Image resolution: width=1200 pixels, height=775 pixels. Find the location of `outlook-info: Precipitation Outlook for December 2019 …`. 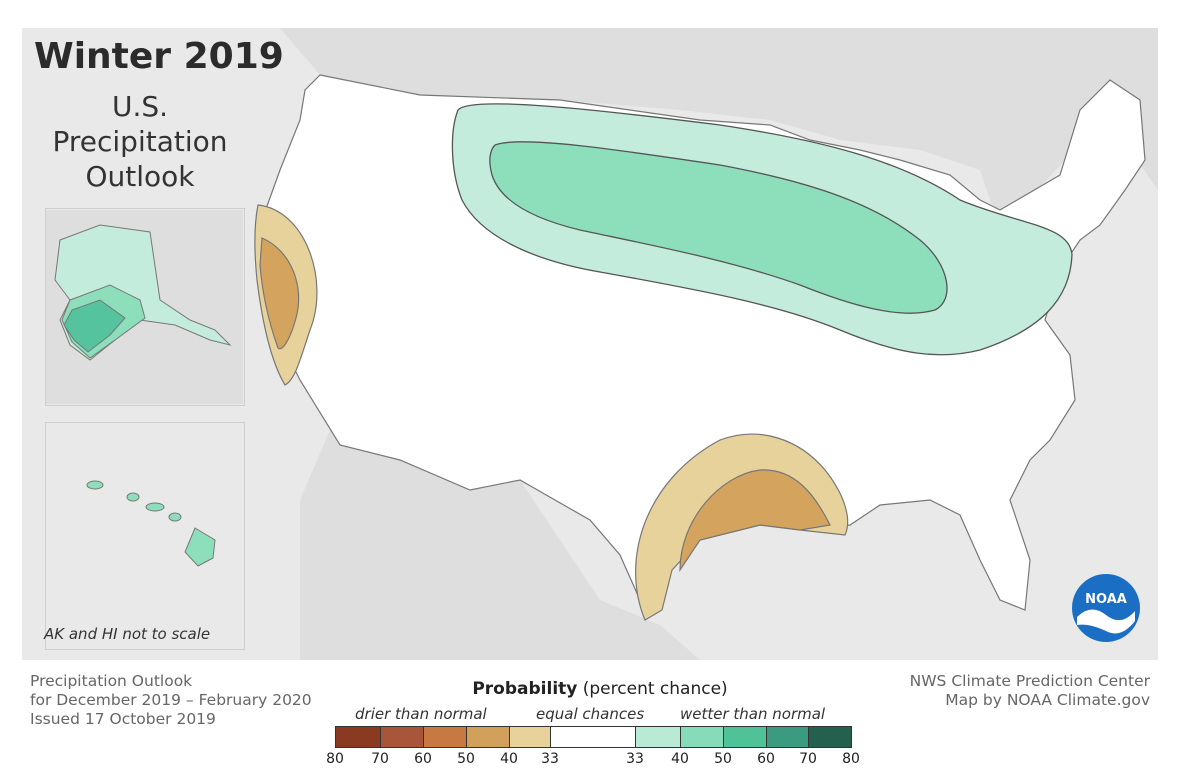

outlook-info: Precipitation Outlook for December 2019 … is located at coordinates (171, 700).